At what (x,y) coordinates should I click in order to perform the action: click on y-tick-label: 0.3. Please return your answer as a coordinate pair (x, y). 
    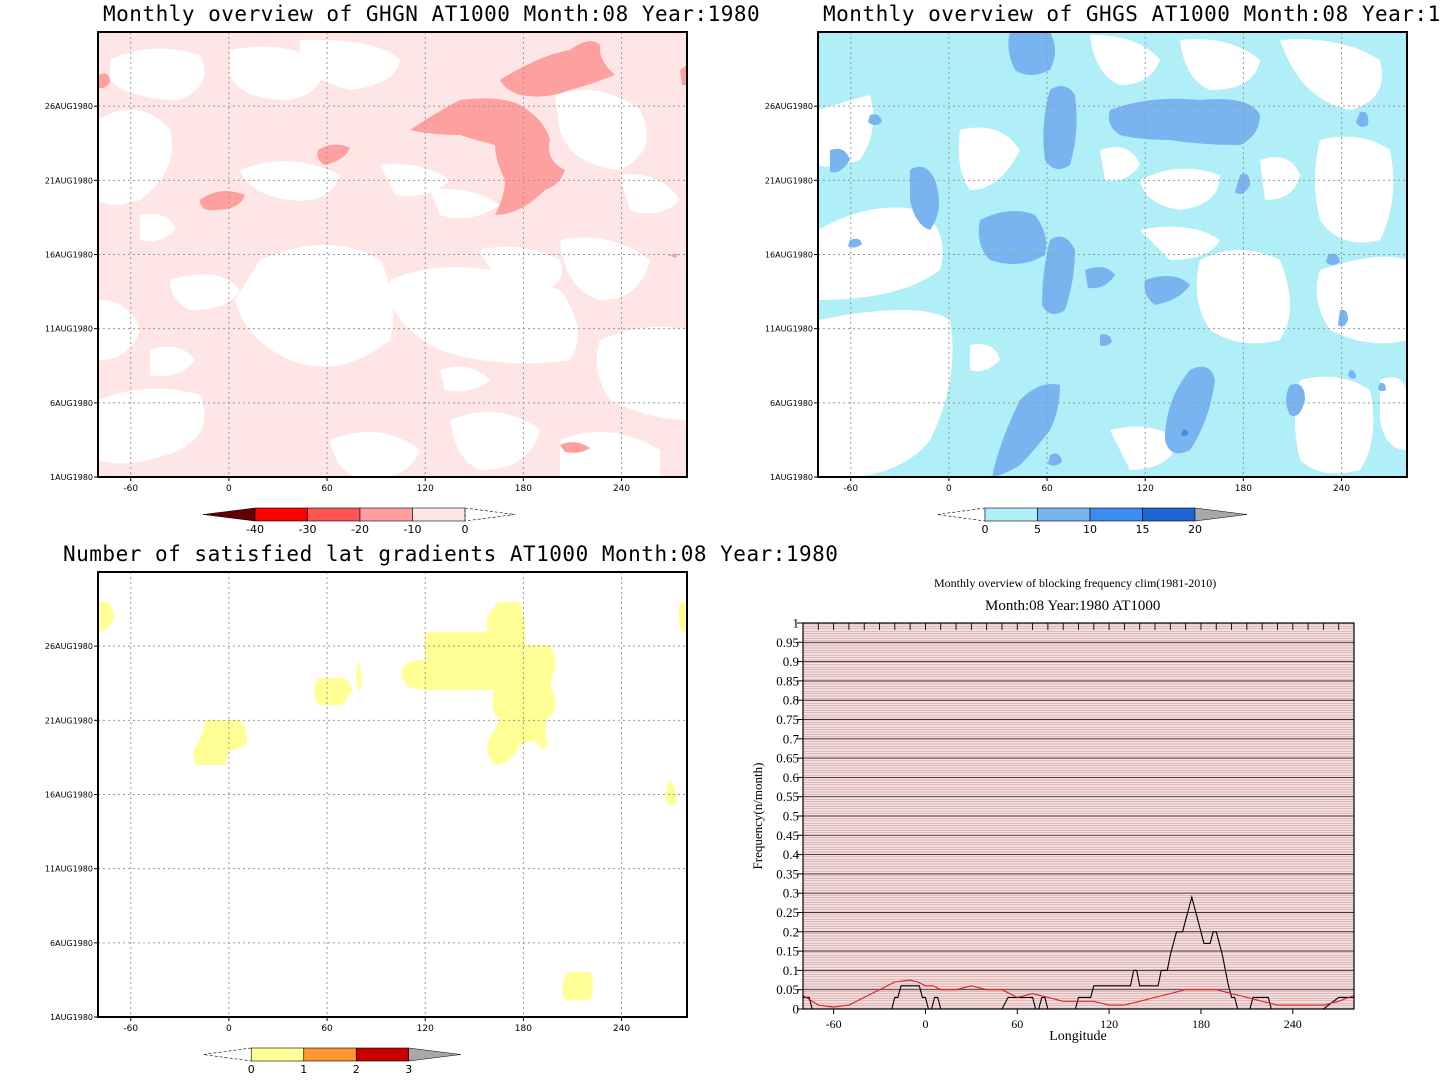
    Looking at the image, I should click on (791, 893).